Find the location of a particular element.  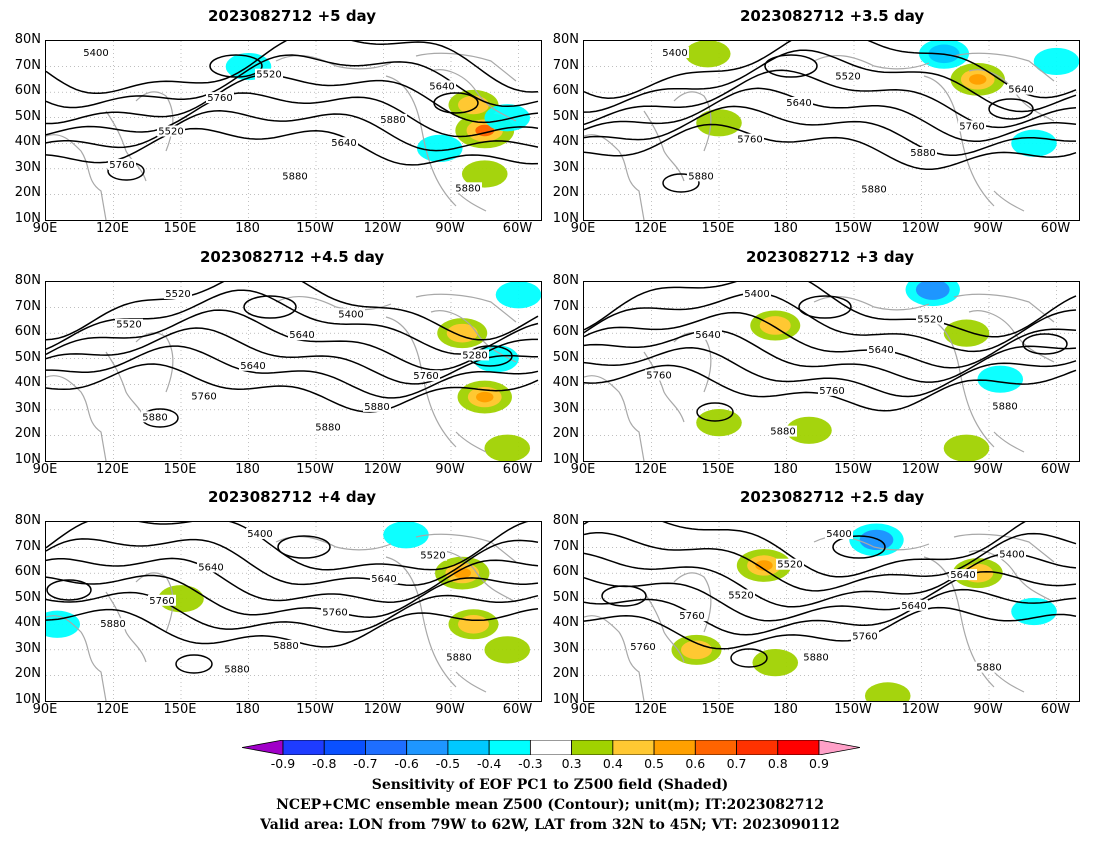

sensitivity-shade-core is located at coordinates (473, 105).